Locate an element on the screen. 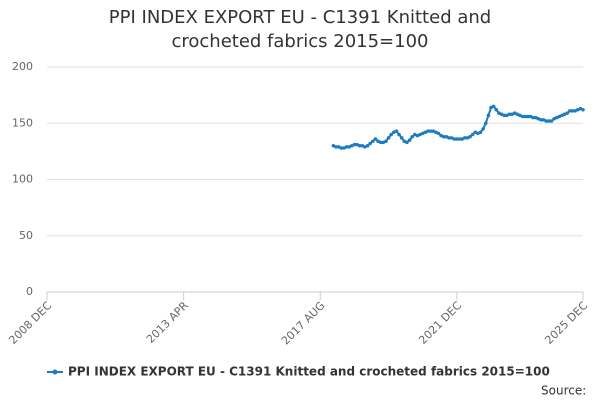 The height and width of the screenshot is (400, 600). y-tick-label: 150 is located at coordinates (22, 122).